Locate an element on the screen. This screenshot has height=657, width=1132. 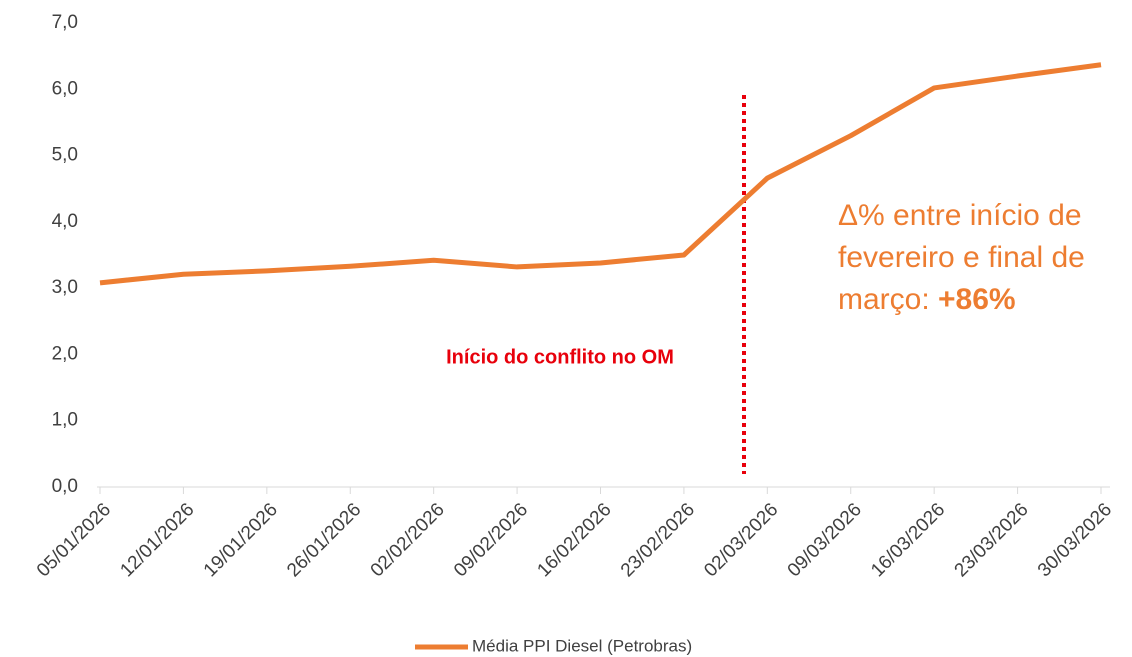
x-tick-label: 30/03/2026 is located at coordinates (1075, 540).